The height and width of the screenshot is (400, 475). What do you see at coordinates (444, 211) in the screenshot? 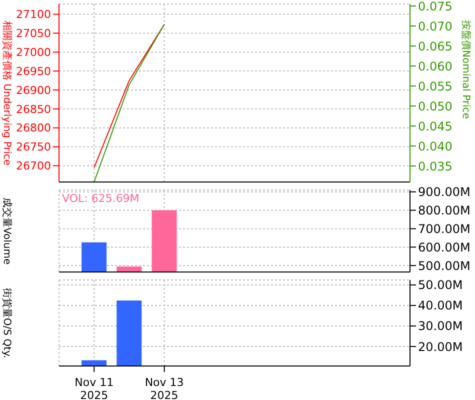
I see `y-tick-label: 800.00M` at bounding box center [444, 211].